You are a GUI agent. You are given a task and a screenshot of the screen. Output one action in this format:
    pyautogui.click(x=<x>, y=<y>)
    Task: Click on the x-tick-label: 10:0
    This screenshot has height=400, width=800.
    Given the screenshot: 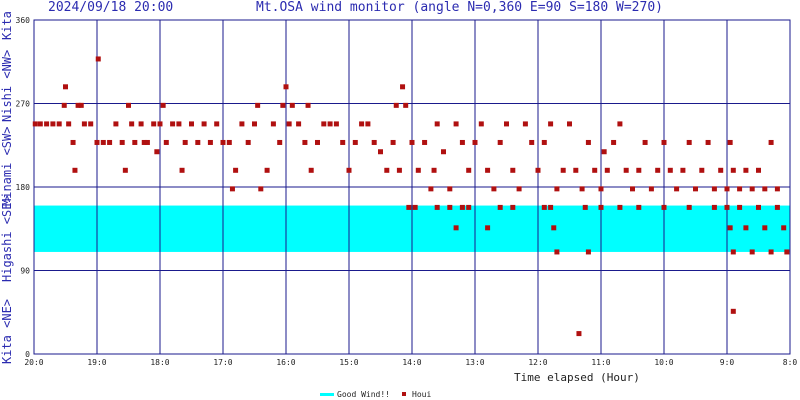 What is the action you would take?
    pyautogui.click(x=663, y=362)
    